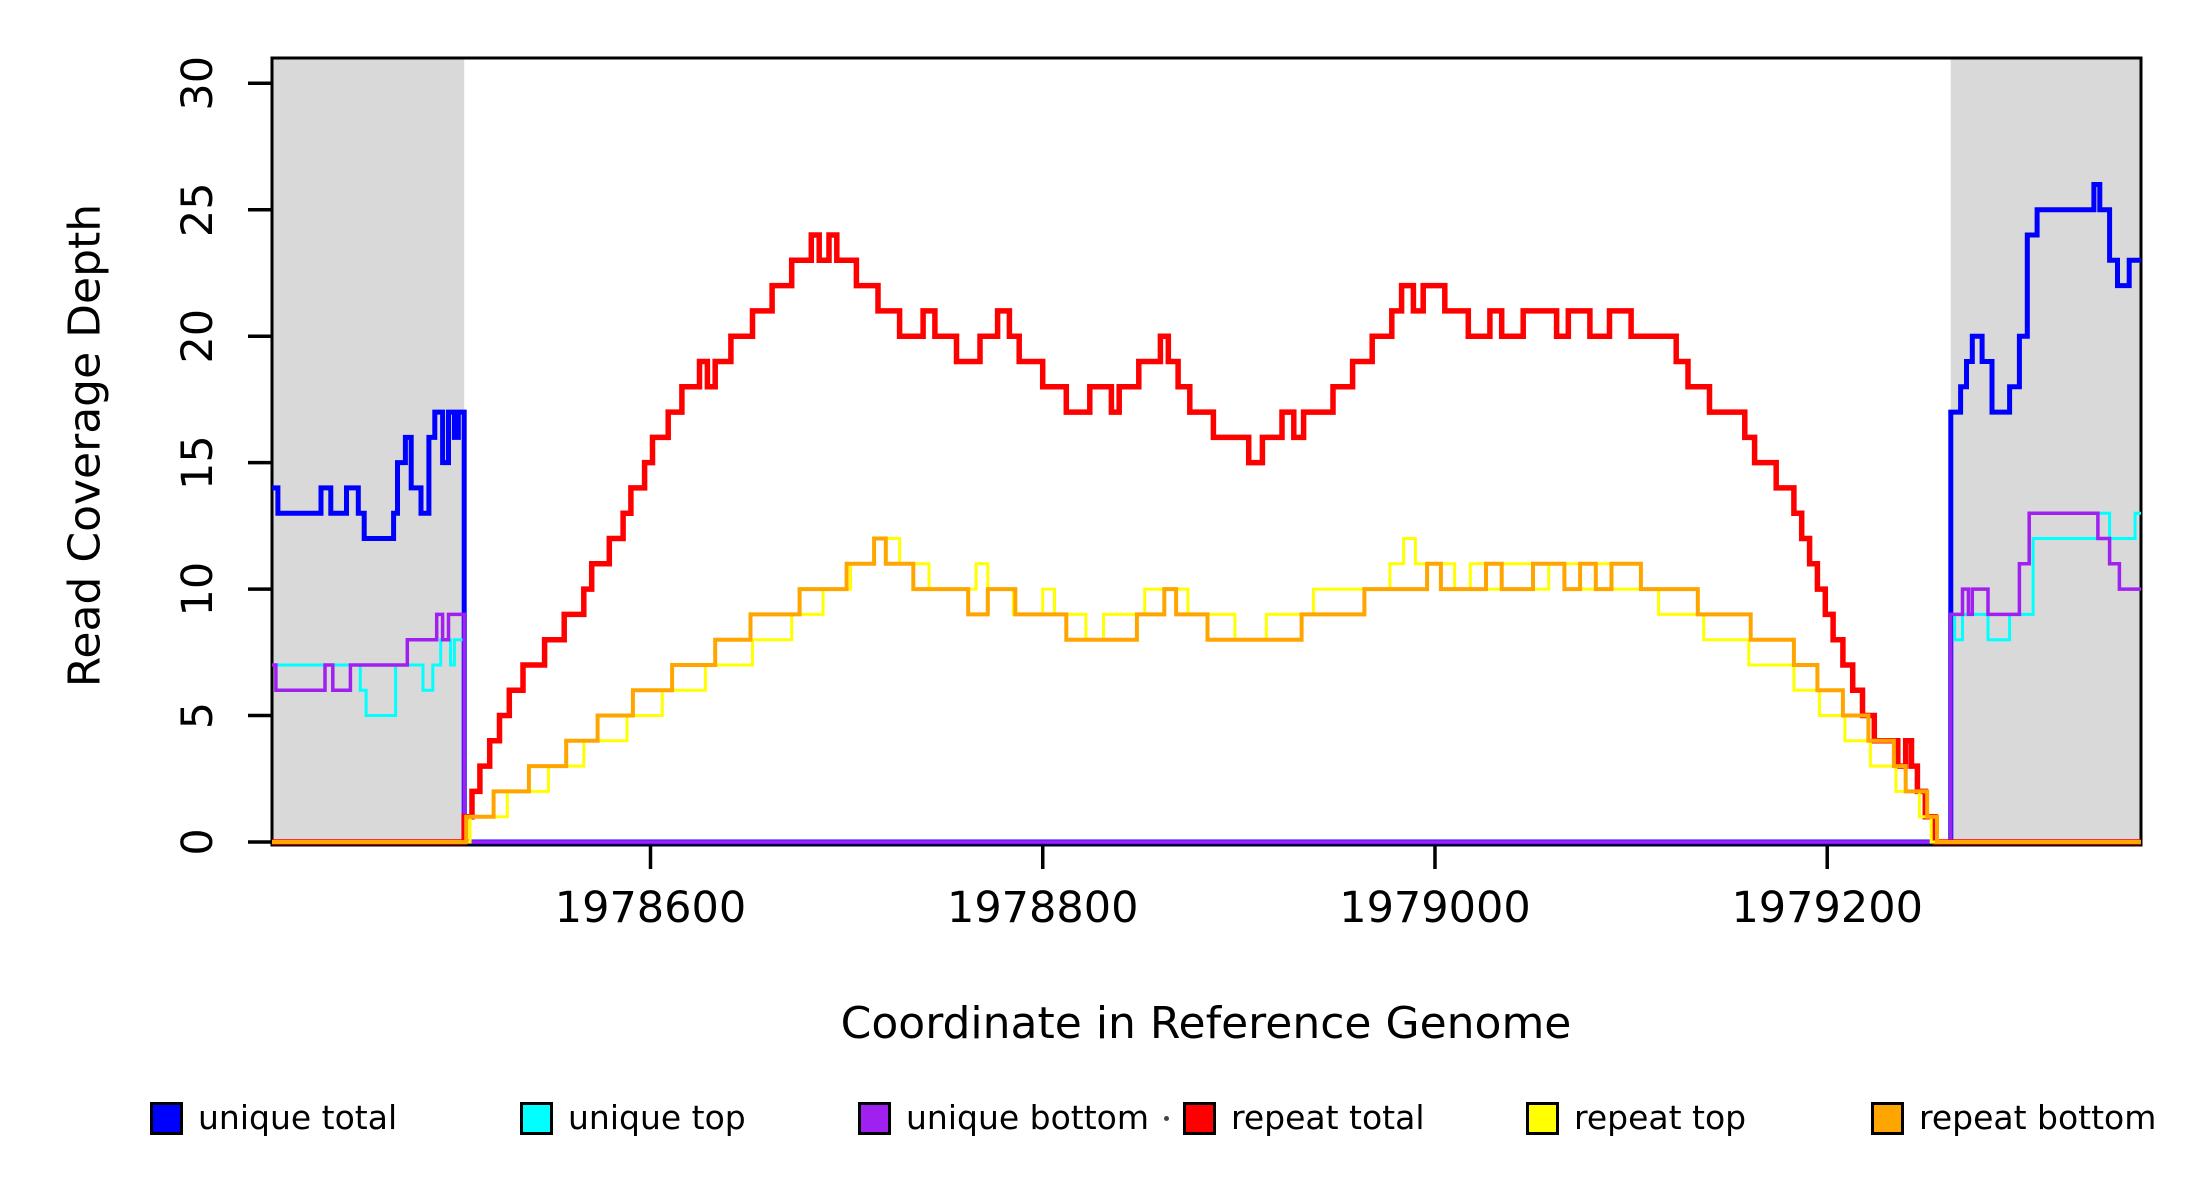  What do you see at coordinates (198, 462) in the screenshot?
I see `y-tick-label: 15` at bounding box center [198, 462].